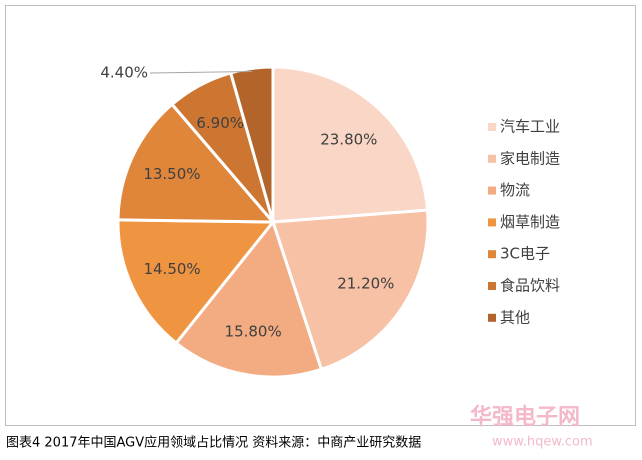 This screenshot has height=460, width=642. Describe the element at coordinates (201, 72) in the screenshot. I see `leader-line` at that location.